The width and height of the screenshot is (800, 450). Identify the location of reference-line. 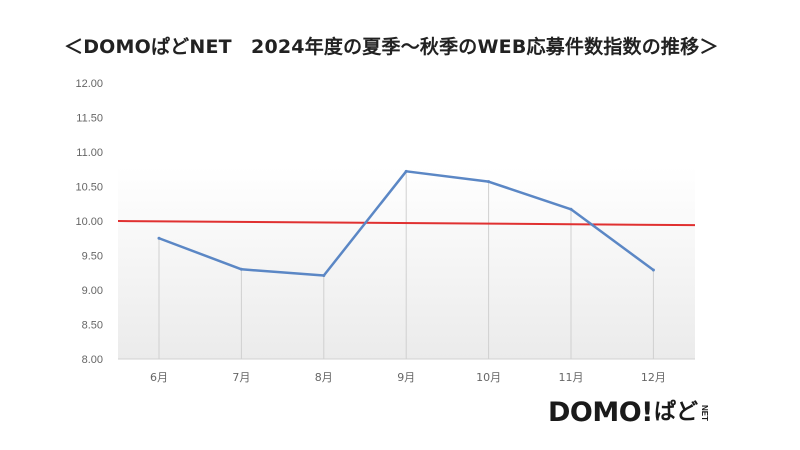
(406, 223).